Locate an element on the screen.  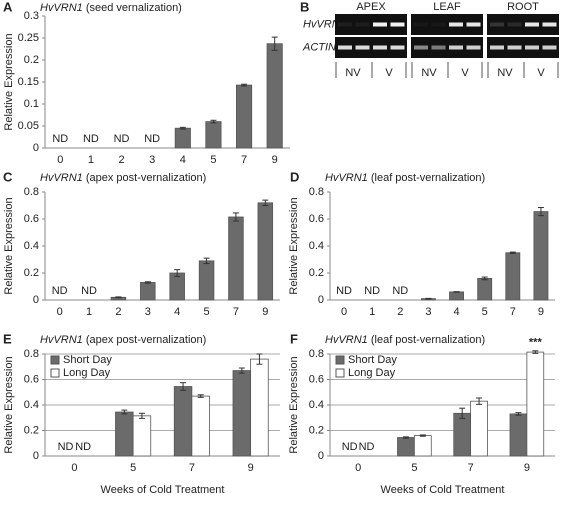
y-tick-label: 0.4 is located at coordinates (31, 246).